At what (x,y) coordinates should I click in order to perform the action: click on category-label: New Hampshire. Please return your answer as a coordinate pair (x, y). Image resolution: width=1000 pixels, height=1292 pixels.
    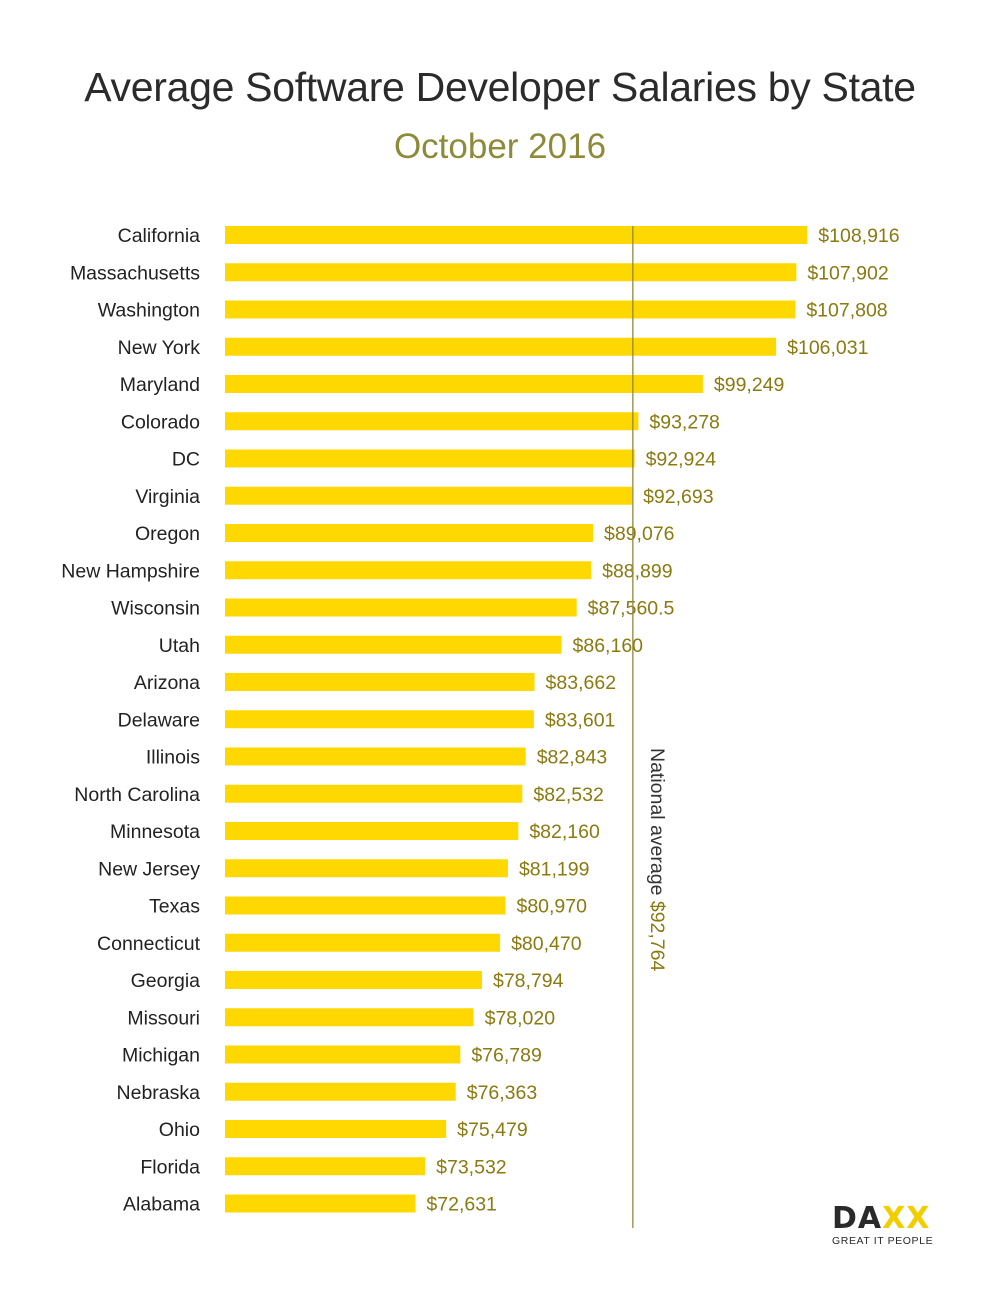
    Looking at the image, I should click on (130, 571).